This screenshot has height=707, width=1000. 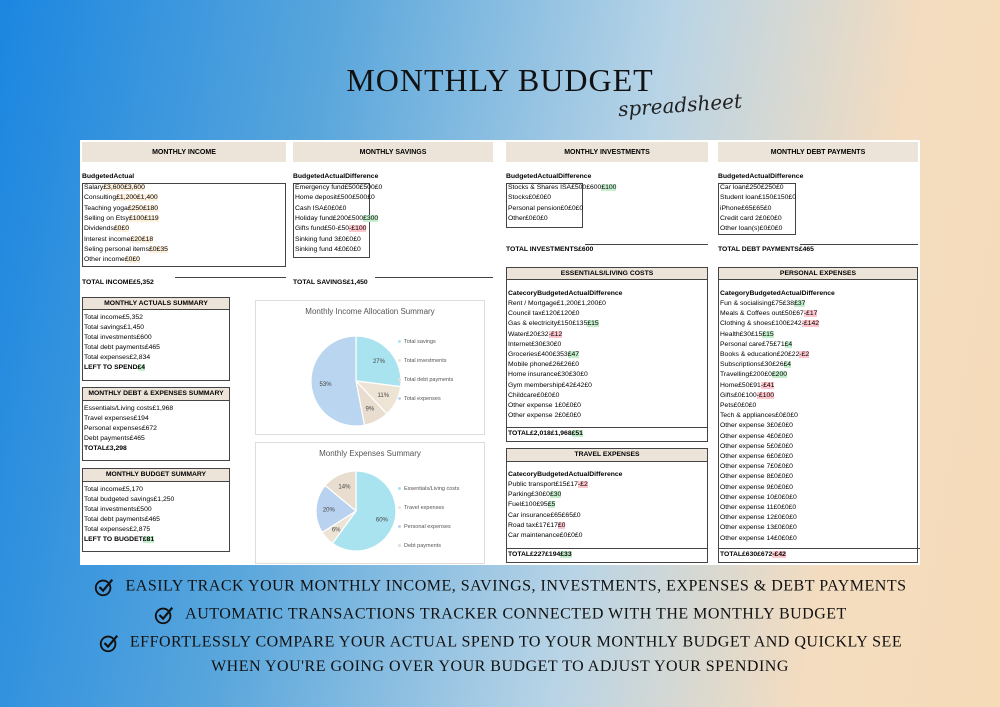 I want to click on legend-entry: Total savings, so click(x=417, y=342).